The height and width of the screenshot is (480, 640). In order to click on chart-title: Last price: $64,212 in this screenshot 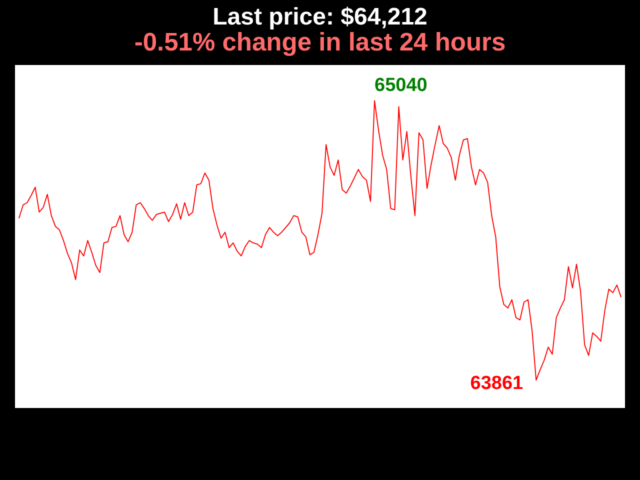, I will do `click(320, 17)`.